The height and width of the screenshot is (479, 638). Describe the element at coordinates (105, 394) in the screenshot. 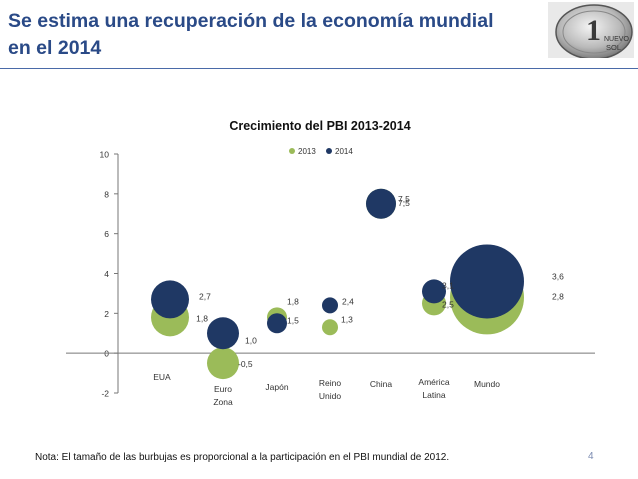

I see `y-tick-label: -2` at that location.